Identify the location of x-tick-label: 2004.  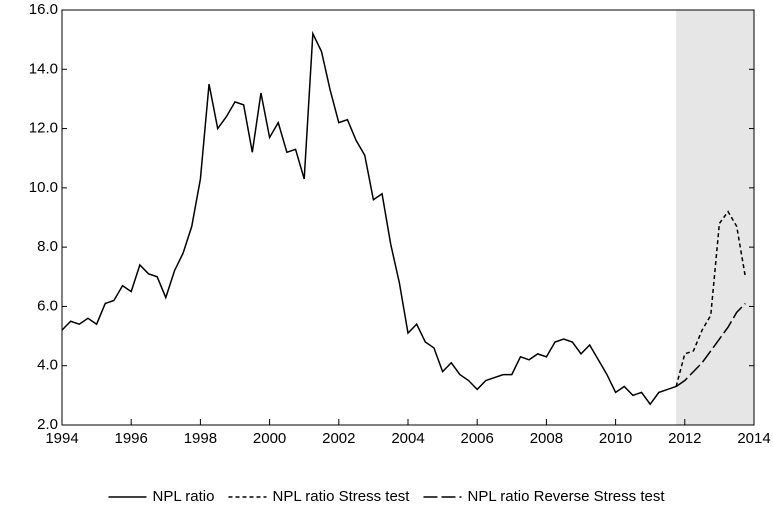
(407, 438).